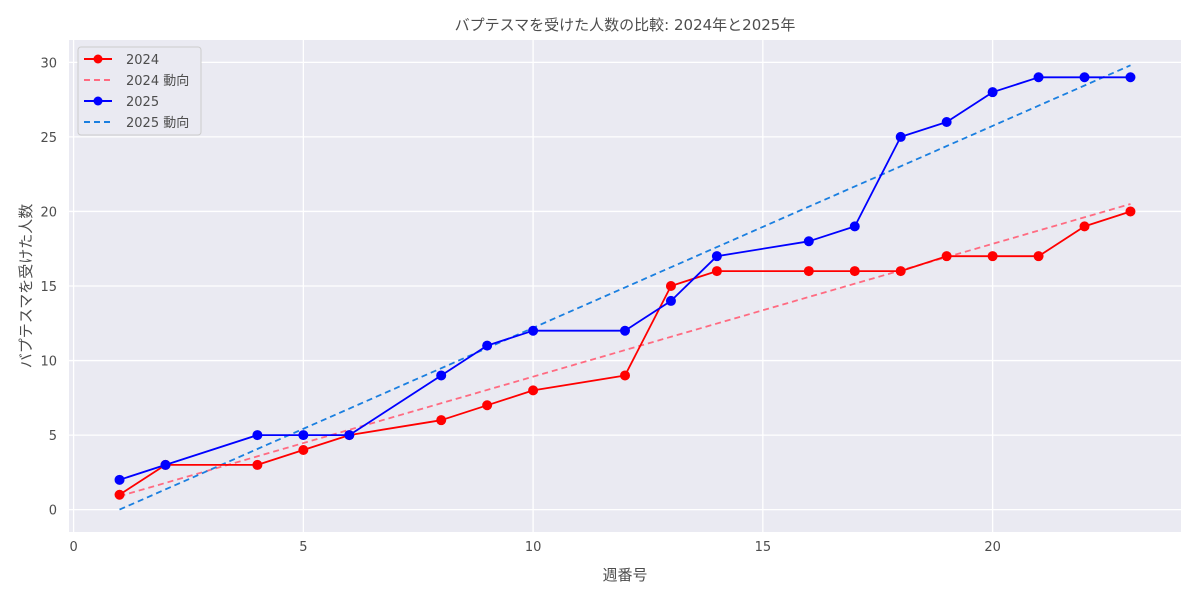  Describe the element at coordinates (48, 362) in the screenshot. I see `y-tick-label: 10` at that location.